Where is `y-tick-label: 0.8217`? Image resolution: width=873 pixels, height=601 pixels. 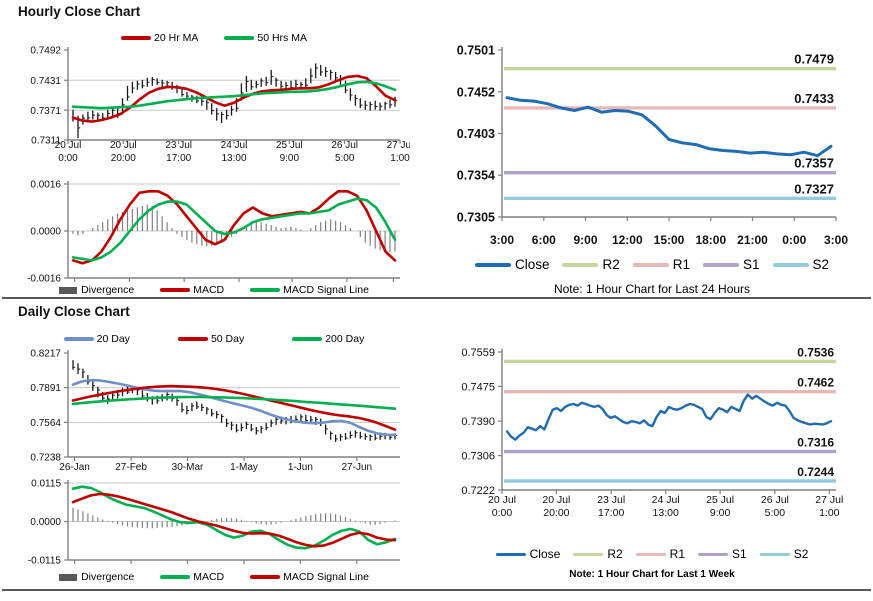
y-tick-label: 0.8217 is located at coordinates (45, 354).